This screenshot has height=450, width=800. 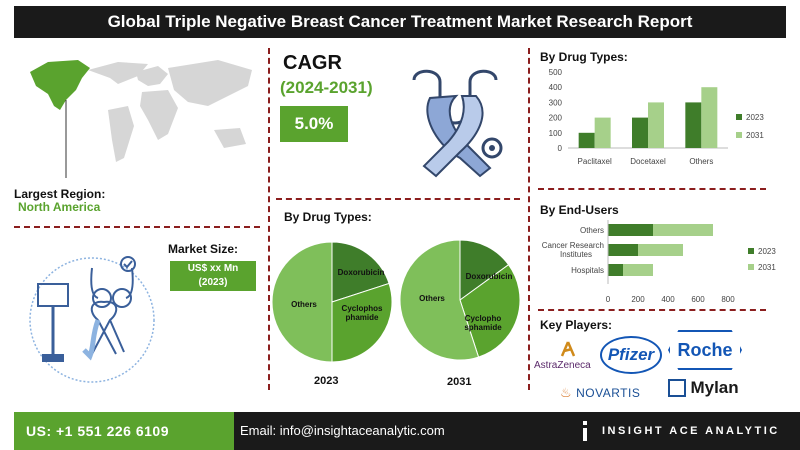 What do you see at coordinates (362, 313) in the screenshot?
I see `pie-2023-label-cyclophosphamide: Cyclophos phamide` at bounding box center [362, 313].